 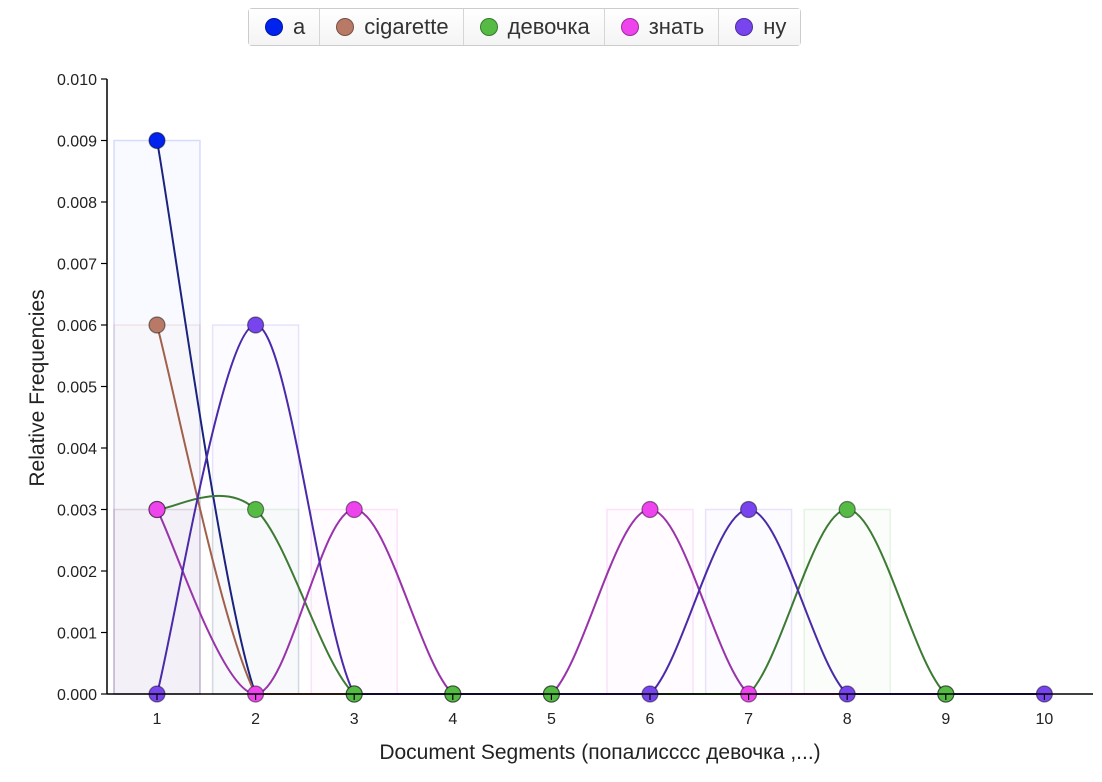 I want to click on legend-label: знать, so click(x=676, y=26).